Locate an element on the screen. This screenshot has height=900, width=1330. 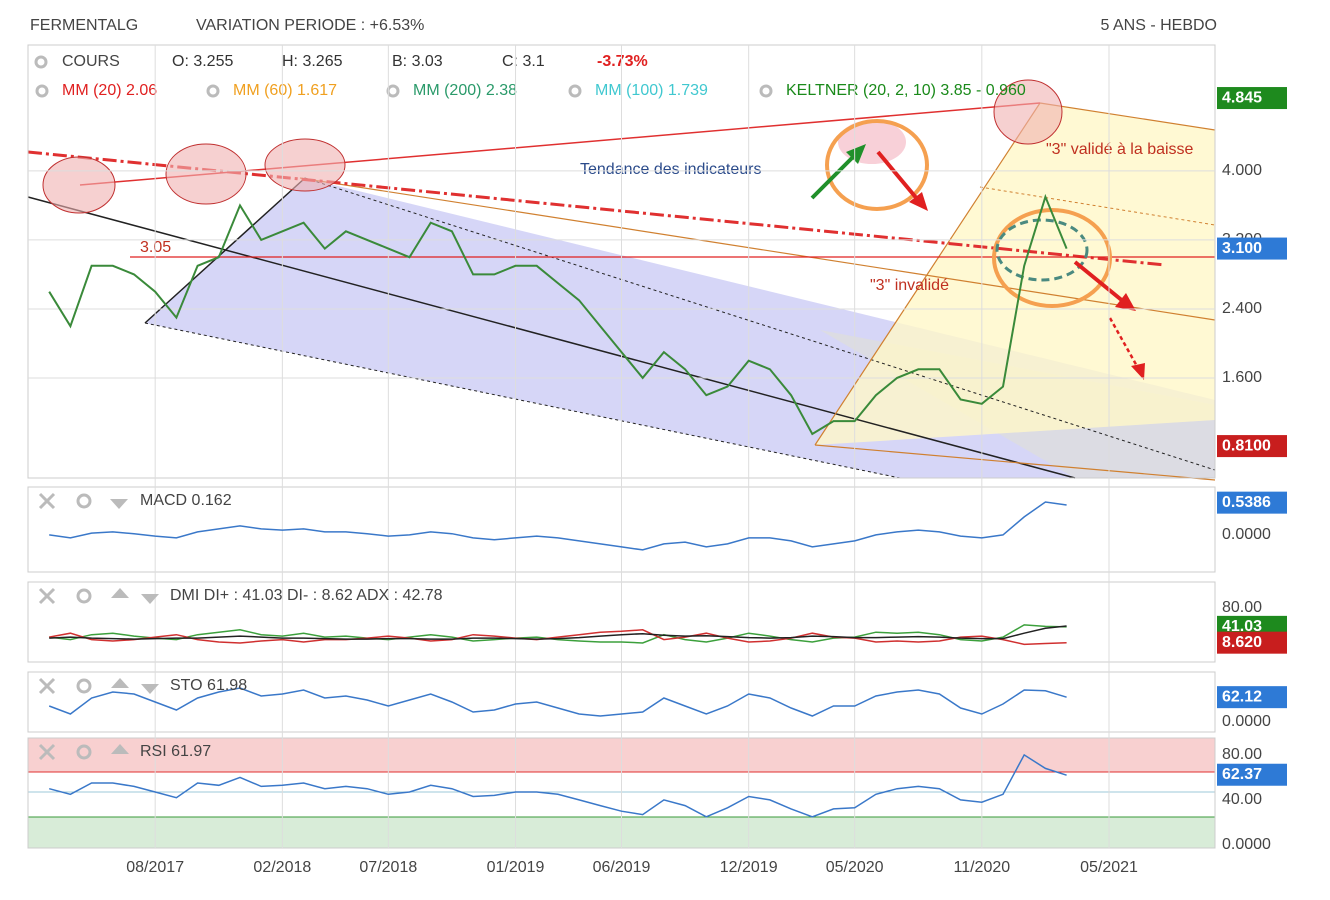
y-tick-label: 4.000 is located at coordinates (1242, 170).